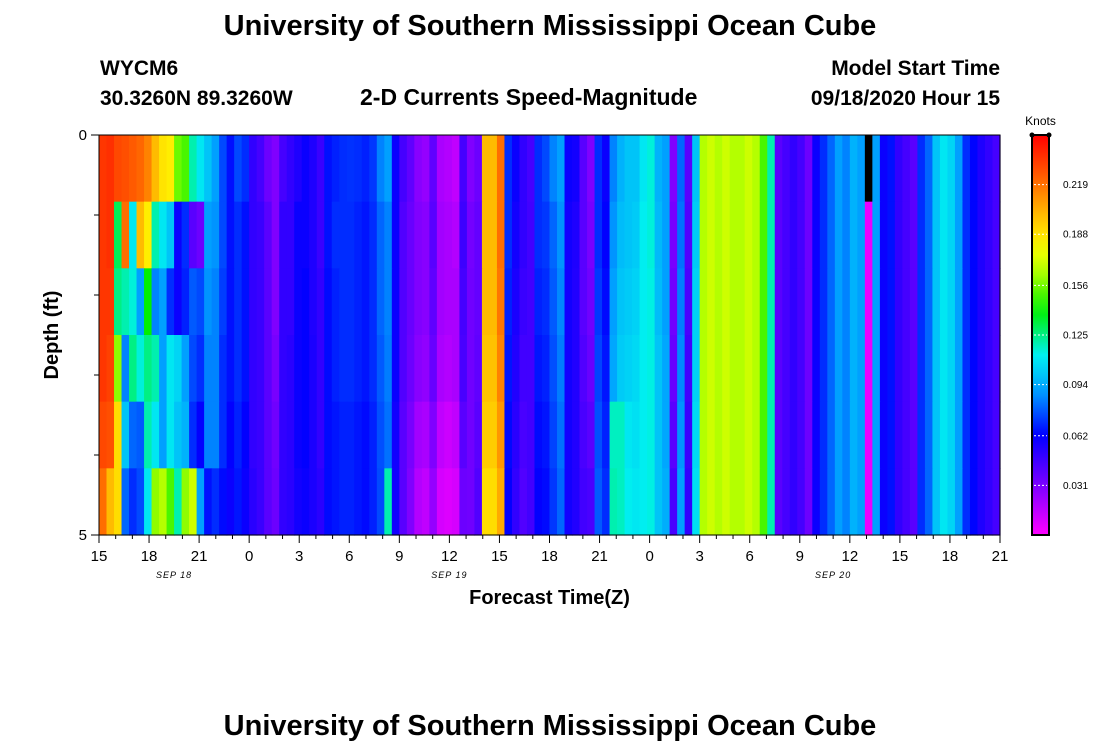  Describe the element at coordinates (900, 556) in the screenshot. I see `x-tick-label: 15` at that location.